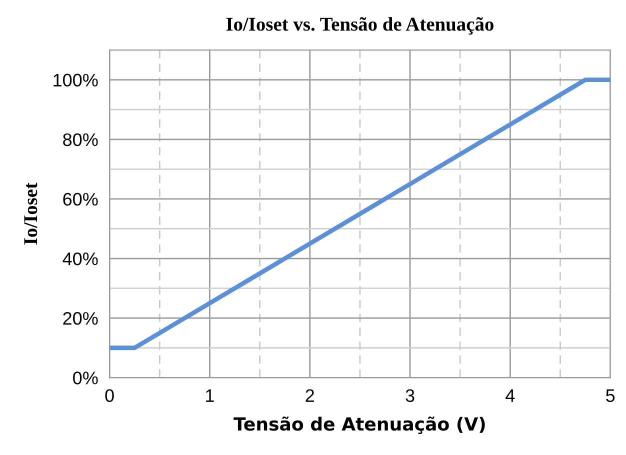 Image resolution: width=626 pixels, height=455 pixels. I want to click on x-tick-label: 1, so click(210, 395).